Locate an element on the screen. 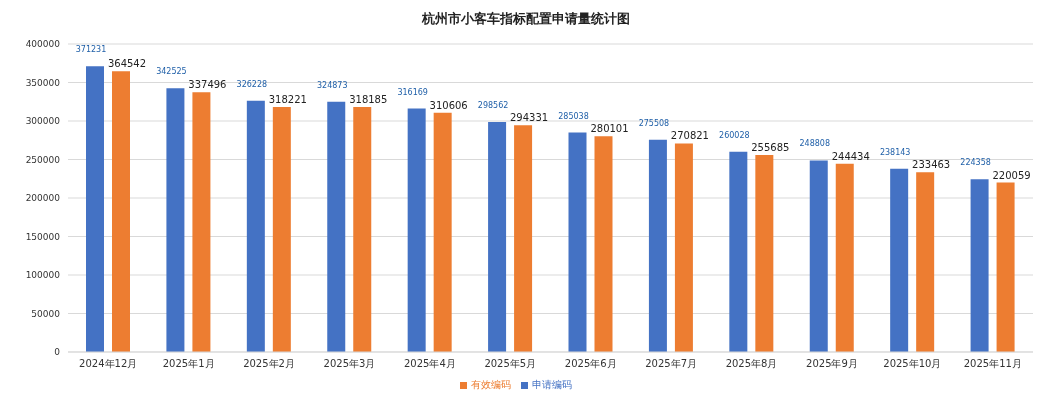 Image resolution: width=1051 pixels, height=398 pixels. x-tick-label: 2024年12月 is located at coordinates (108, 364).